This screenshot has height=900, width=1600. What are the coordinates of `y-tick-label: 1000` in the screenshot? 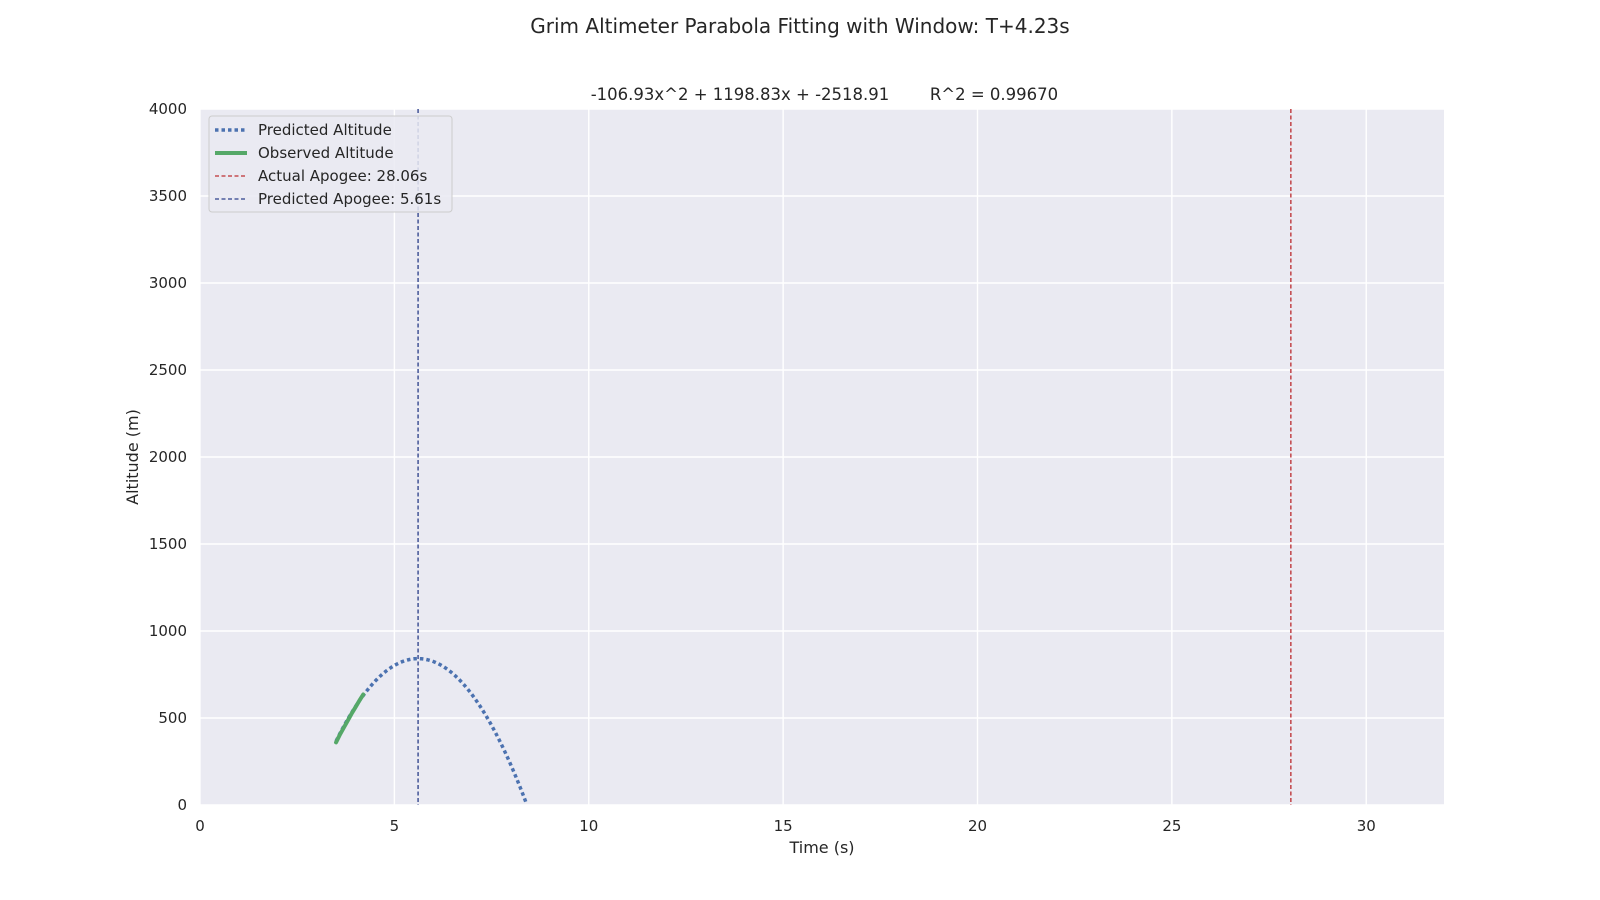 It's located at (168, 631).